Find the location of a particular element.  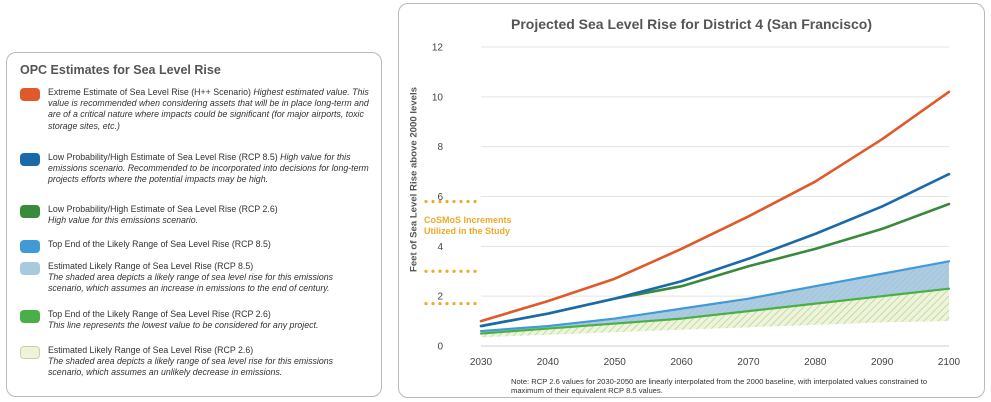

y-tick-label: 8 is located at coordinates (440, 147).